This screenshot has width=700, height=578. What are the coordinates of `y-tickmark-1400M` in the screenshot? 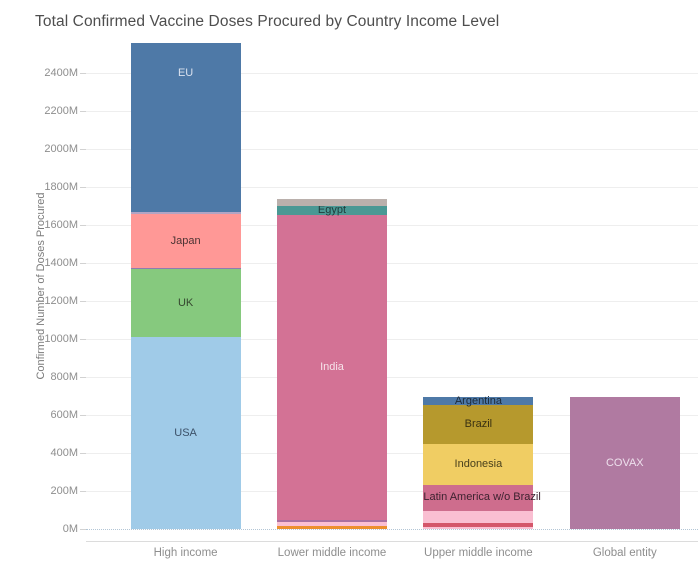 It's located at (83, 263).